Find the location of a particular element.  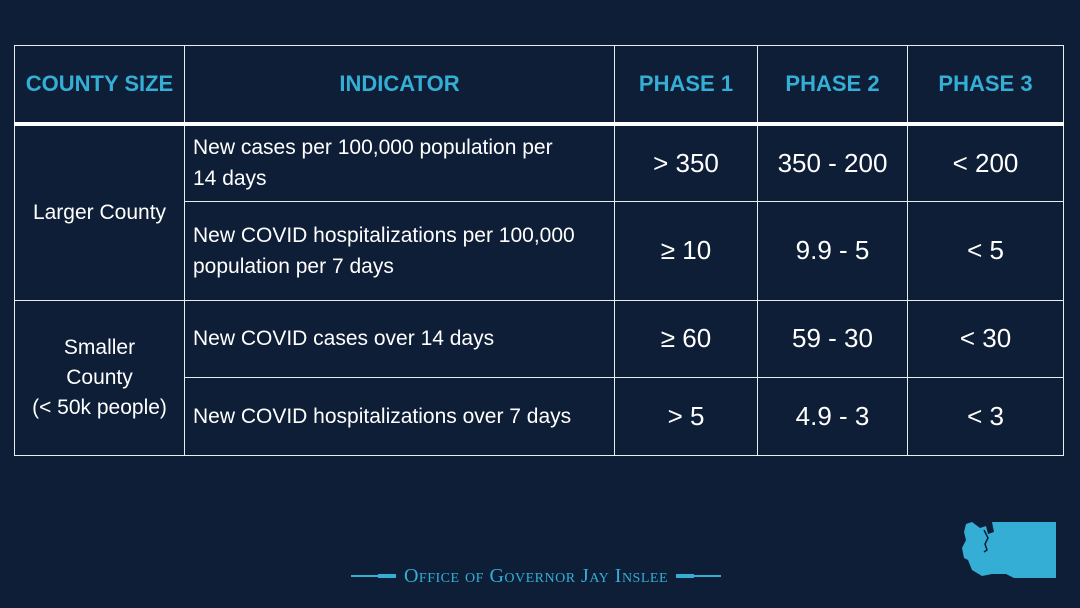

indicator-line: New COVID cases over 14 days is located at coordinates (344, 338).